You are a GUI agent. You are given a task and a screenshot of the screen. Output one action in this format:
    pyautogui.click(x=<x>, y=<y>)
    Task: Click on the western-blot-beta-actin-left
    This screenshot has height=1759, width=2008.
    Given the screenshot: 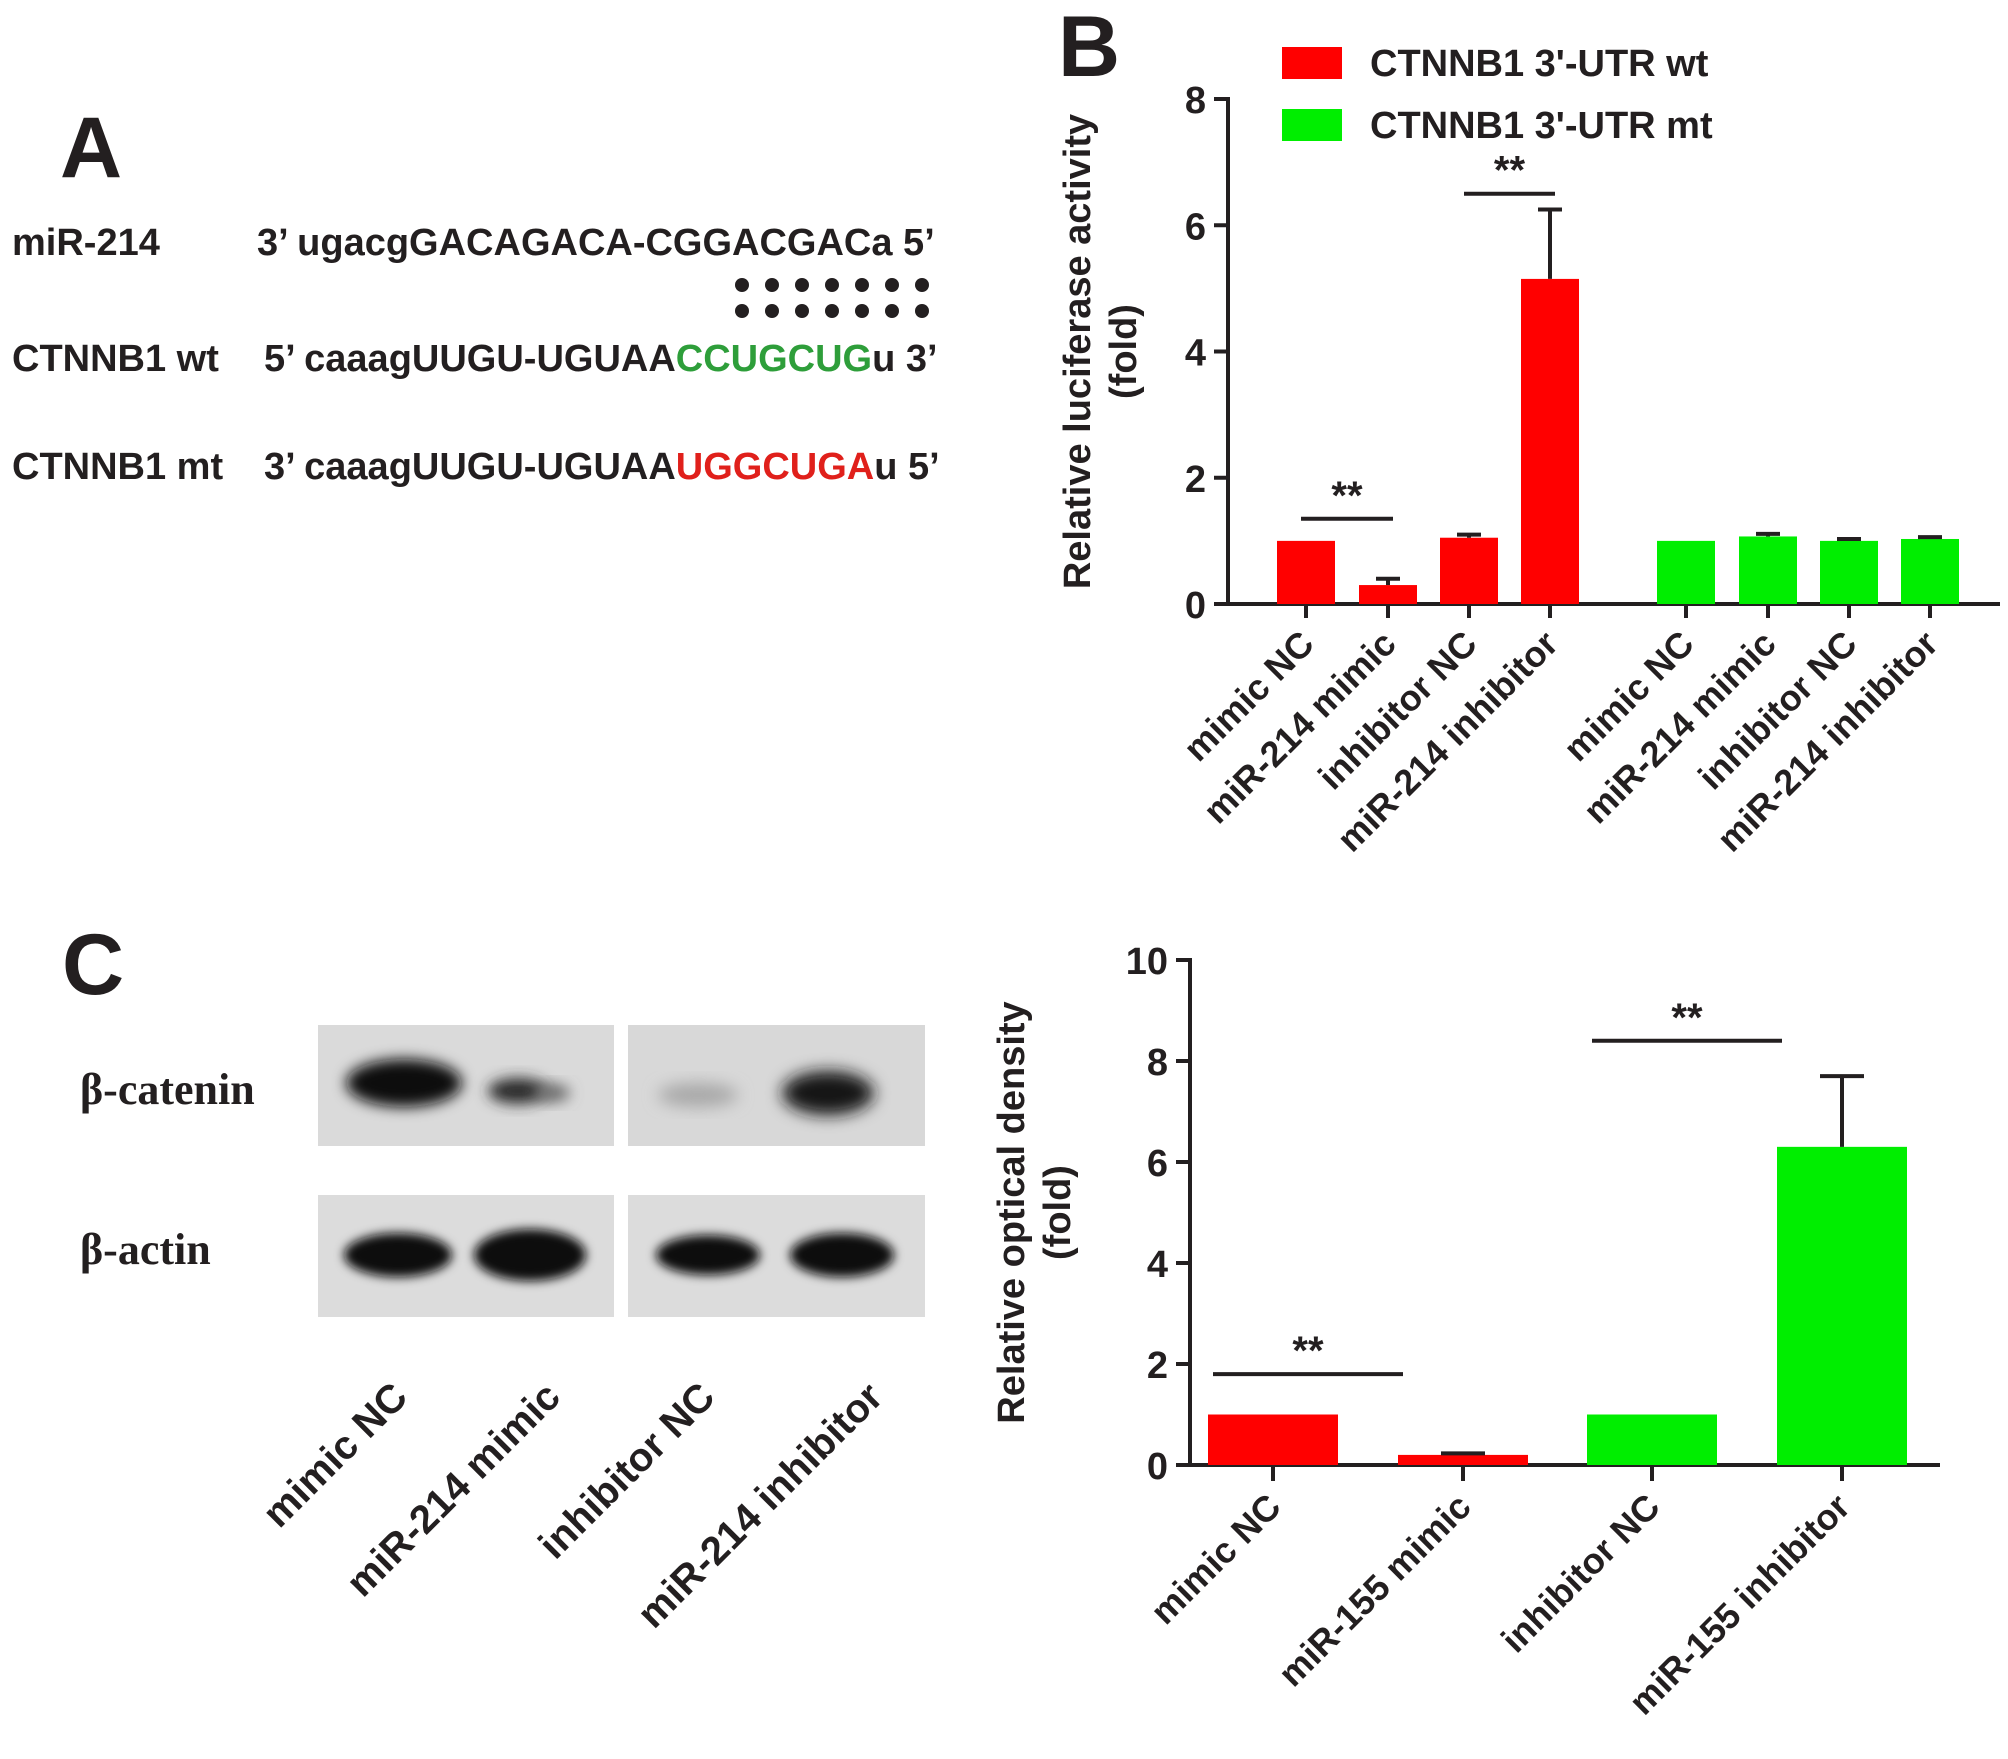 What is the action you would take?
    pyautogui.click(x=466, y=1256)
    